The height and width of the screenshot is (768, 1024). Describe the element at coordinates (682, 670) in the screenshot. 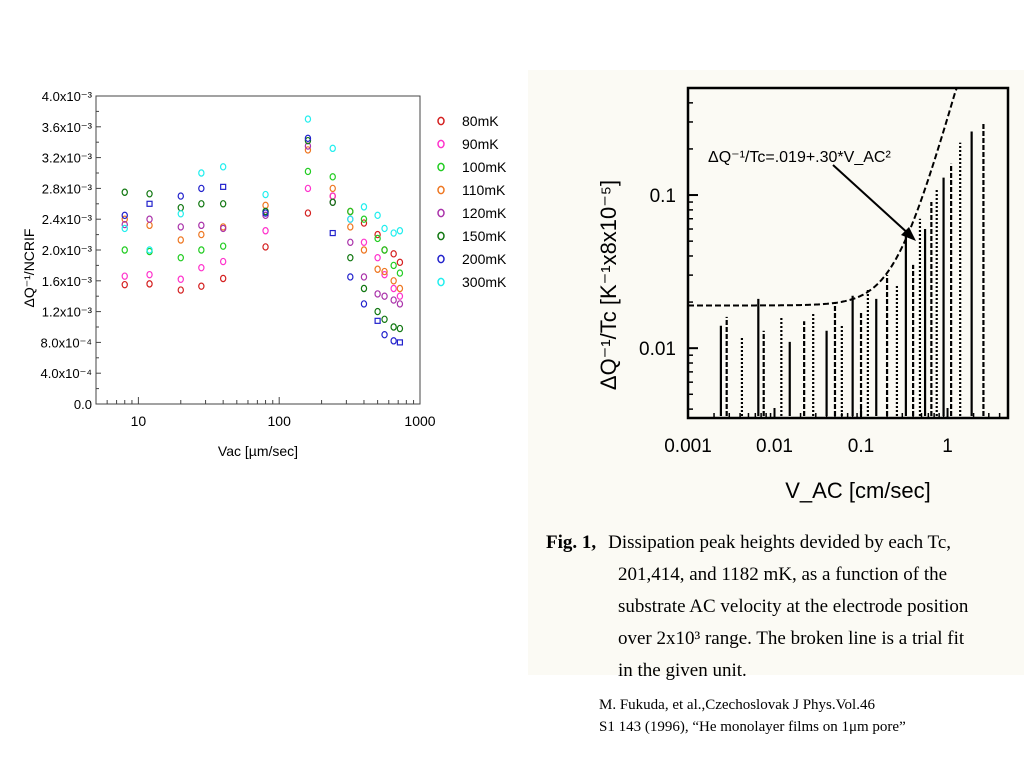

I see `caption-line-5: in the given unit.` at that location.